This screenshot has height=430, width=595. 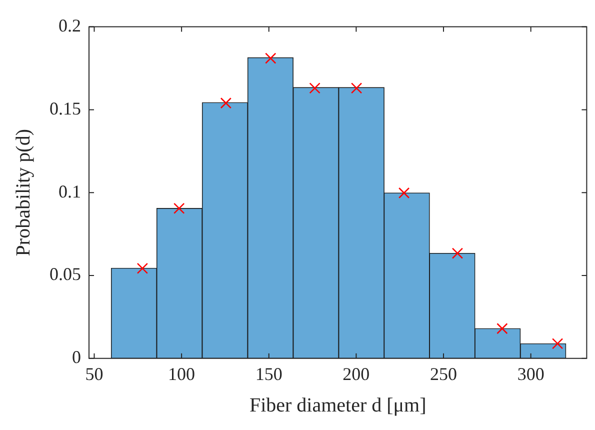 I want to click on y-tick-label: 0.15, so click(x=65, y=108).